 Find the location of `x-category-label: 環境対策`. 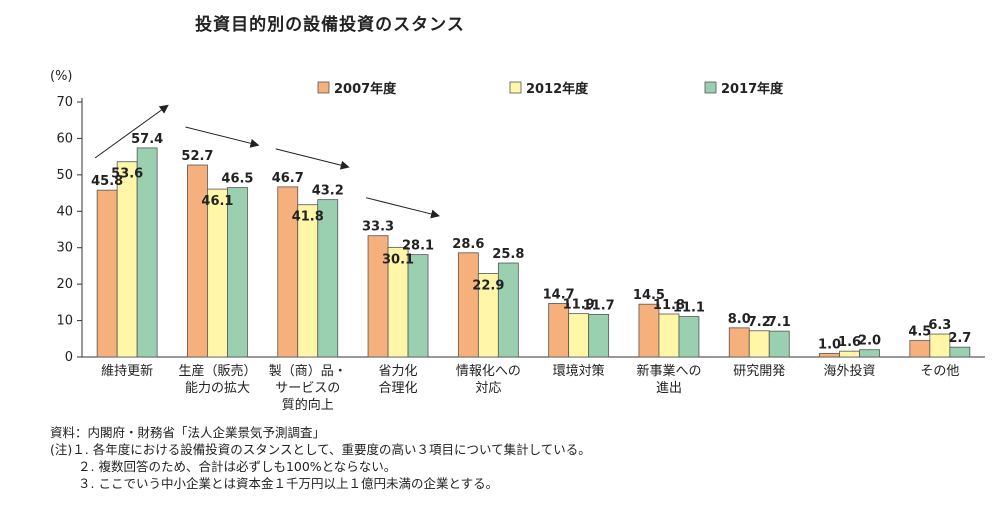

x-category-label: 環境対策 is located at coordinates (579, 371).